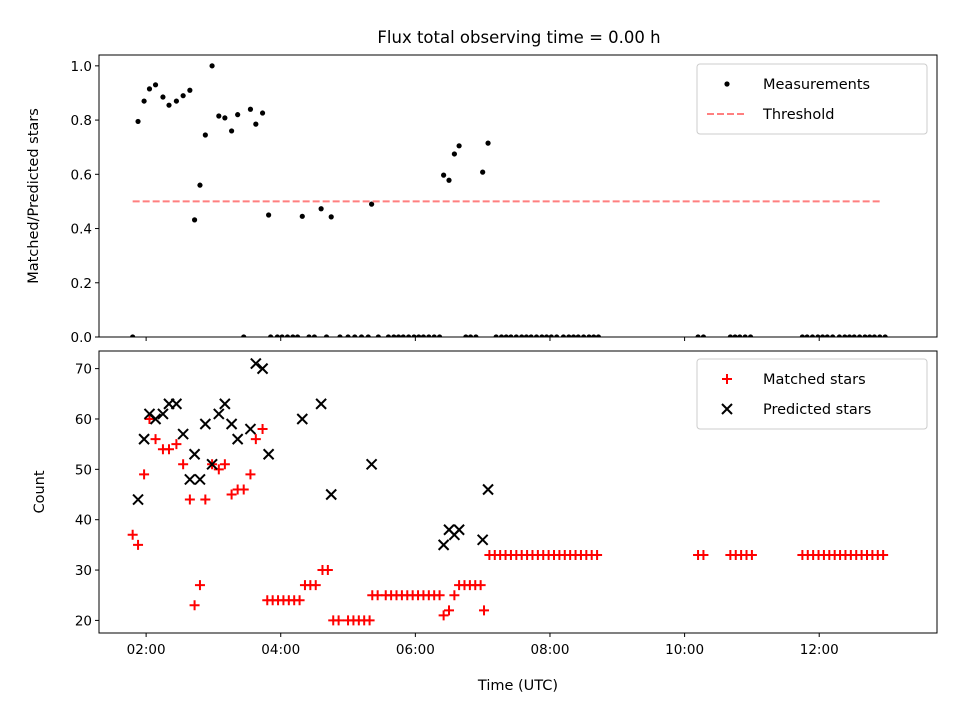 This screenshot has width=960, height=720. What do you see at coordinates (518, 37) in the screenshot?
I see `chart-title: Flux total observing time = 0.00 h` at bounding box center [518, 37].